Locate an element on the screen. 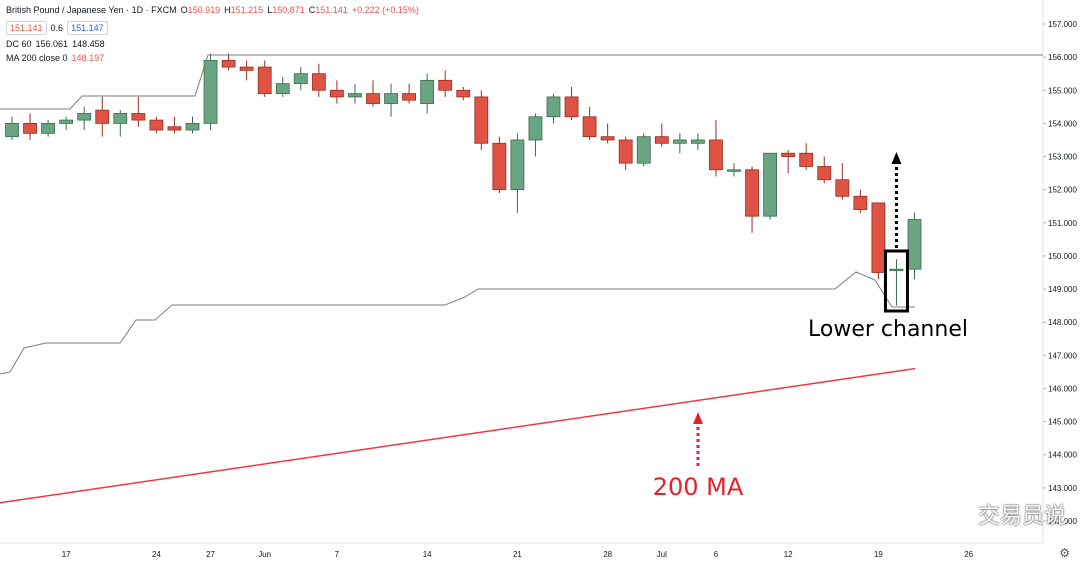 This screenshot has height=564, width=1080. watermark-text: 交易员说 is located at coordinates (1021, 515).